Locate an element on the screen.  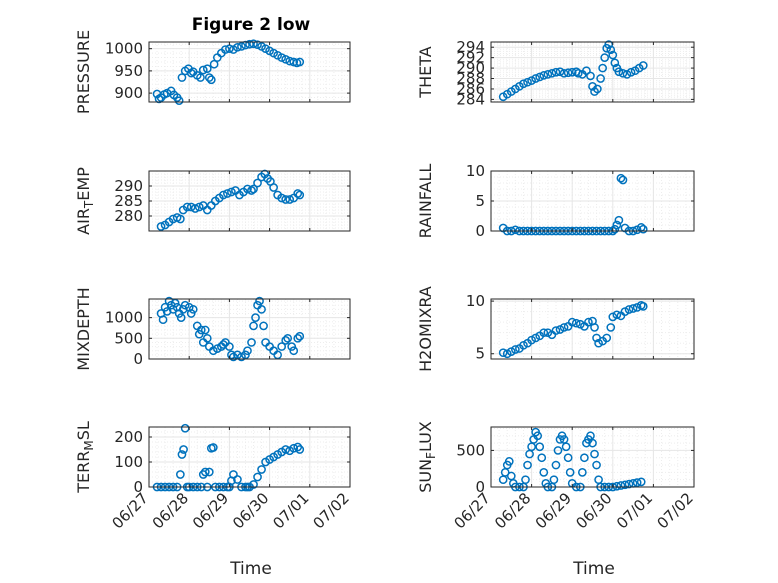
y-axis-label: RAINFALL is located at coordinates (425, 201).